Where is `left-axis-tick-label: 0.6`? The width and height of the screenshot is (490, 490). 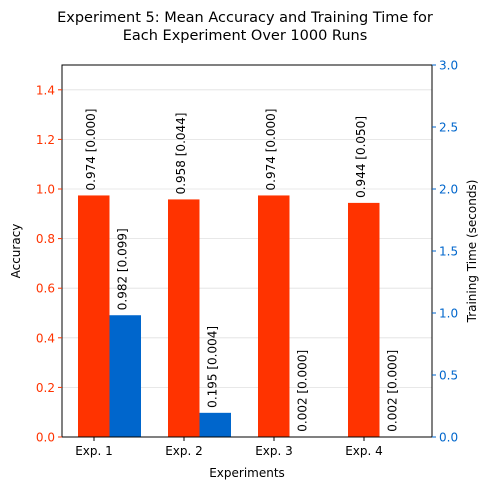 left-axis-tick-label: 0.6 is located at coordinates (45, 289).